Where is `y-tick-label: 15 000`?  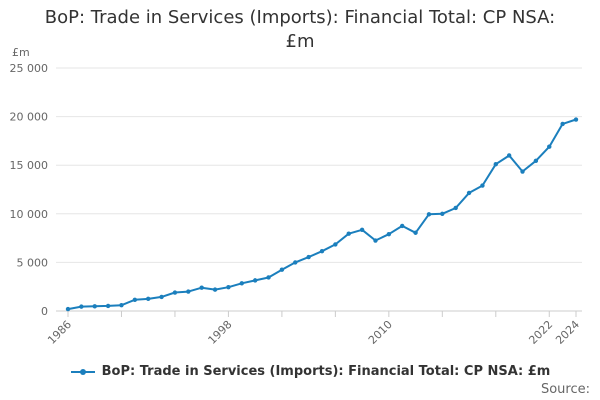 y-tick-label: 15 000 is located at coordinates (29, 165).